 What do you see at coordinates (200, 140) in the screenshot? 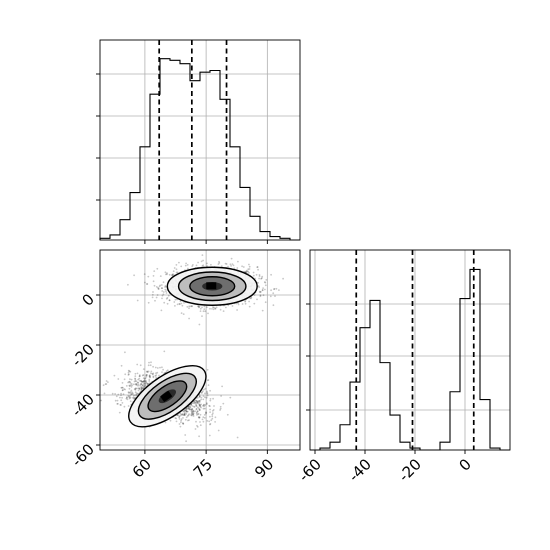
I see `histogram-x-grid` at bounding box center [200, 140].